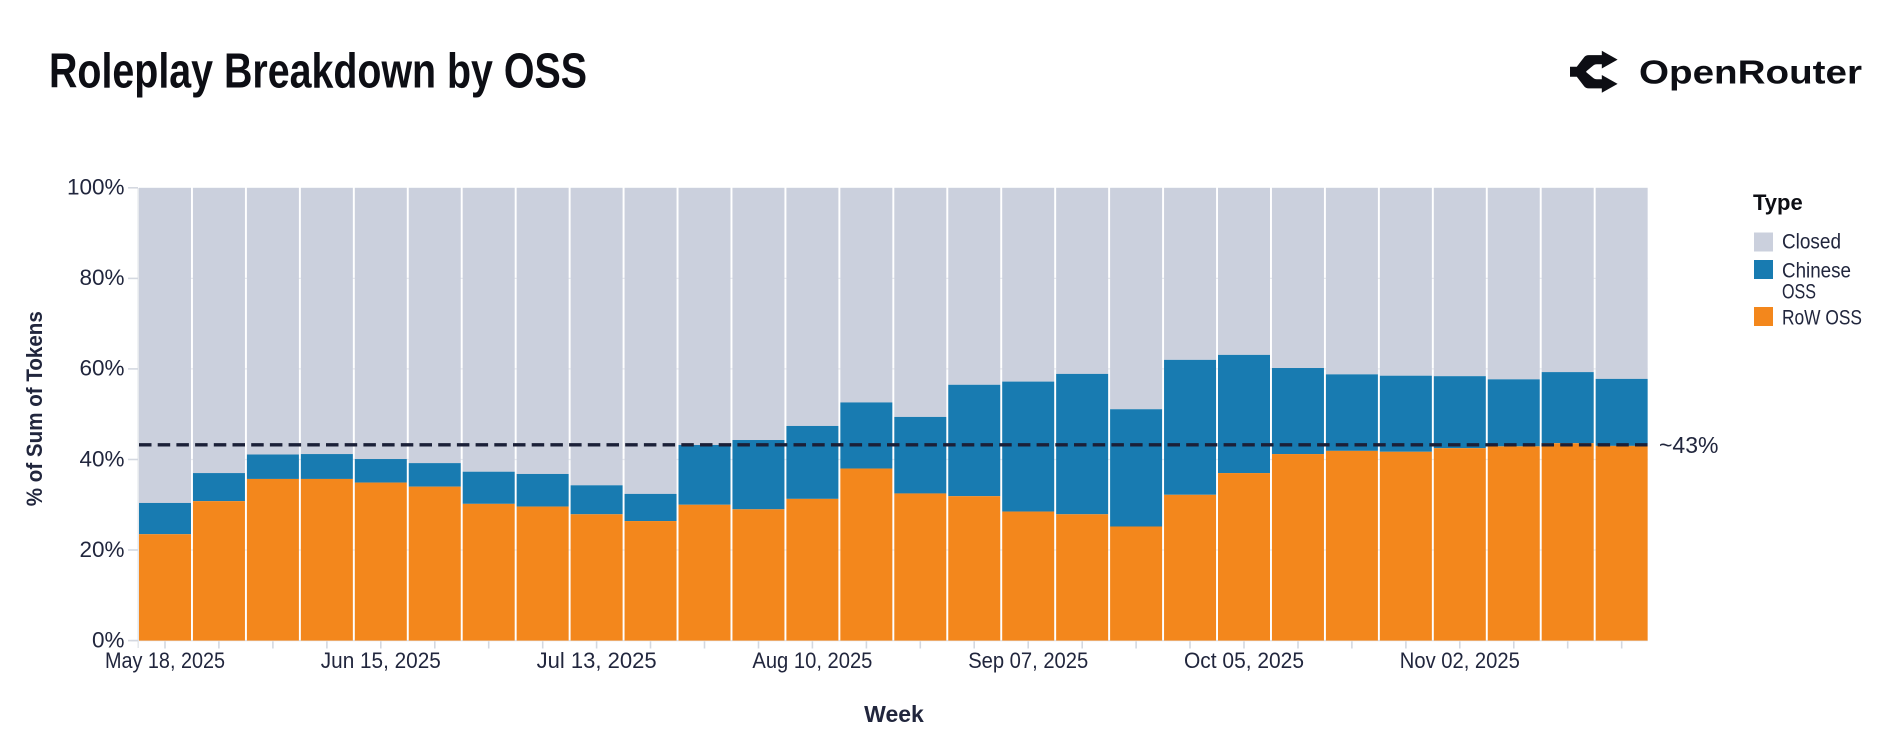 Image resolution: width=1878 pixels, height=735 pixels. What do you see at coordinates (101, 368) in the screenshot?
I see `svg-text: 60%` at bounding box center [101, 368].